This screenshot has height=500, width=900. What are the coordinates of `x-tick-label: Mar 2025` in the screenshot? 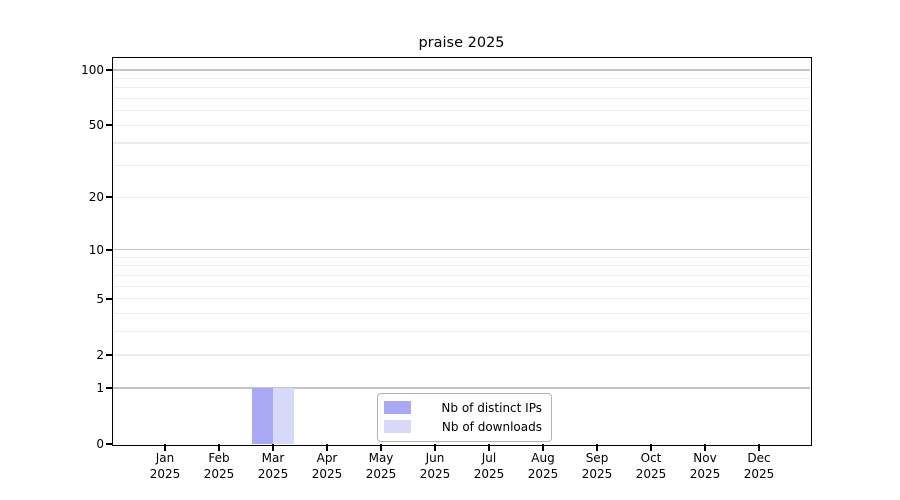 It's located at (273, 466).